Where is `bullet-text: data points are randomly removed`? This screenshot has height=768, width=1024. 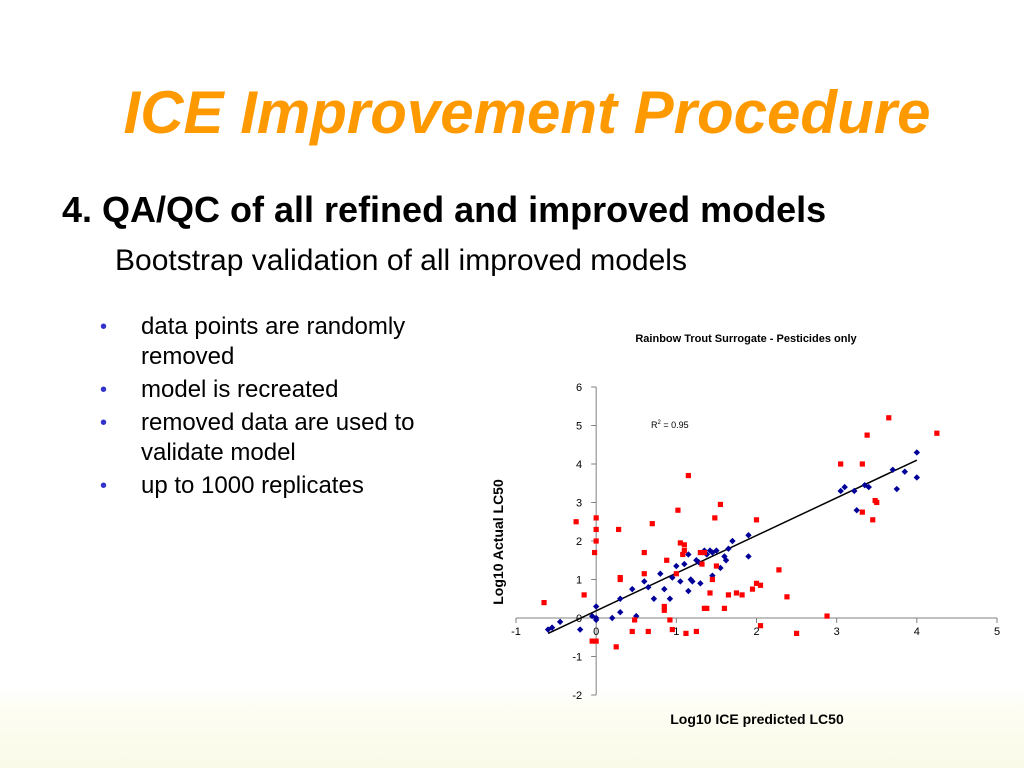
bullet-text: data points are randomly removed is located at coordinates (273, 341).